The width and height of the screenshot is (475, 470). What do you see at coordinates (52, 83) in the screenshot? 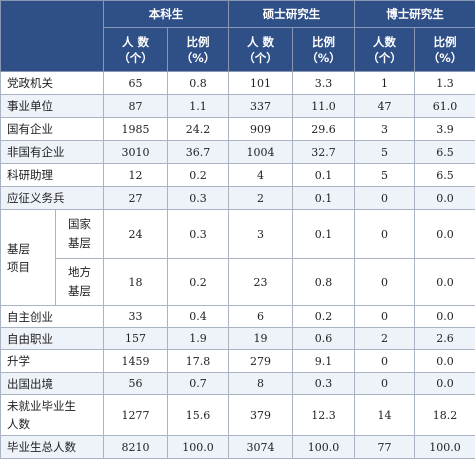
I see `row-label: 党政机关` at bounding box center [52, 83].